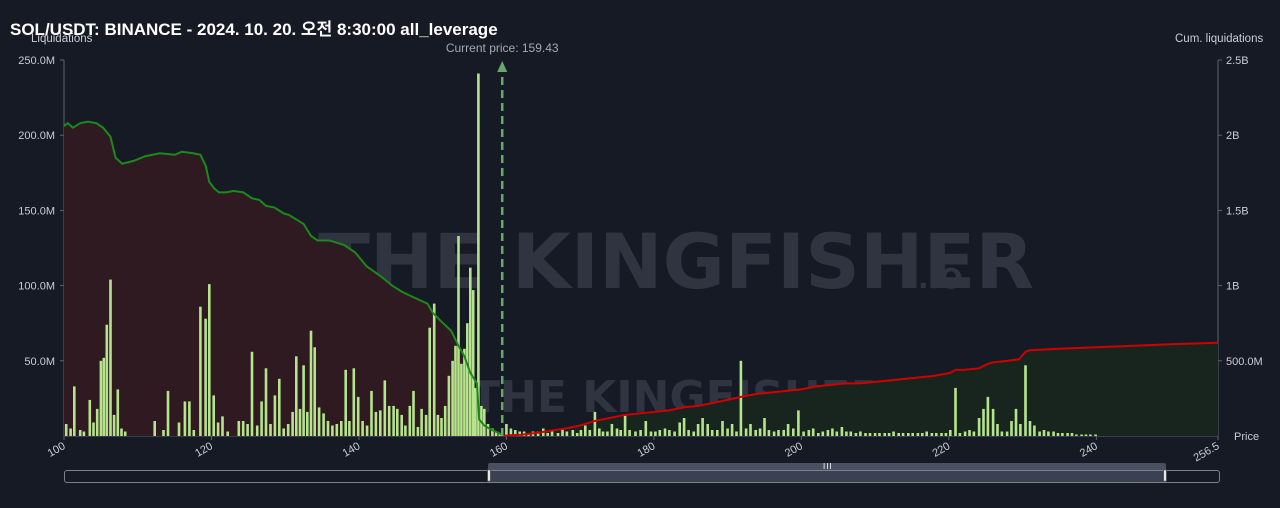  What do you see at coordinates (1165, 475) in the screenshot?
I see `scrollbar-right-handle` at bounding box center [1165, 475].